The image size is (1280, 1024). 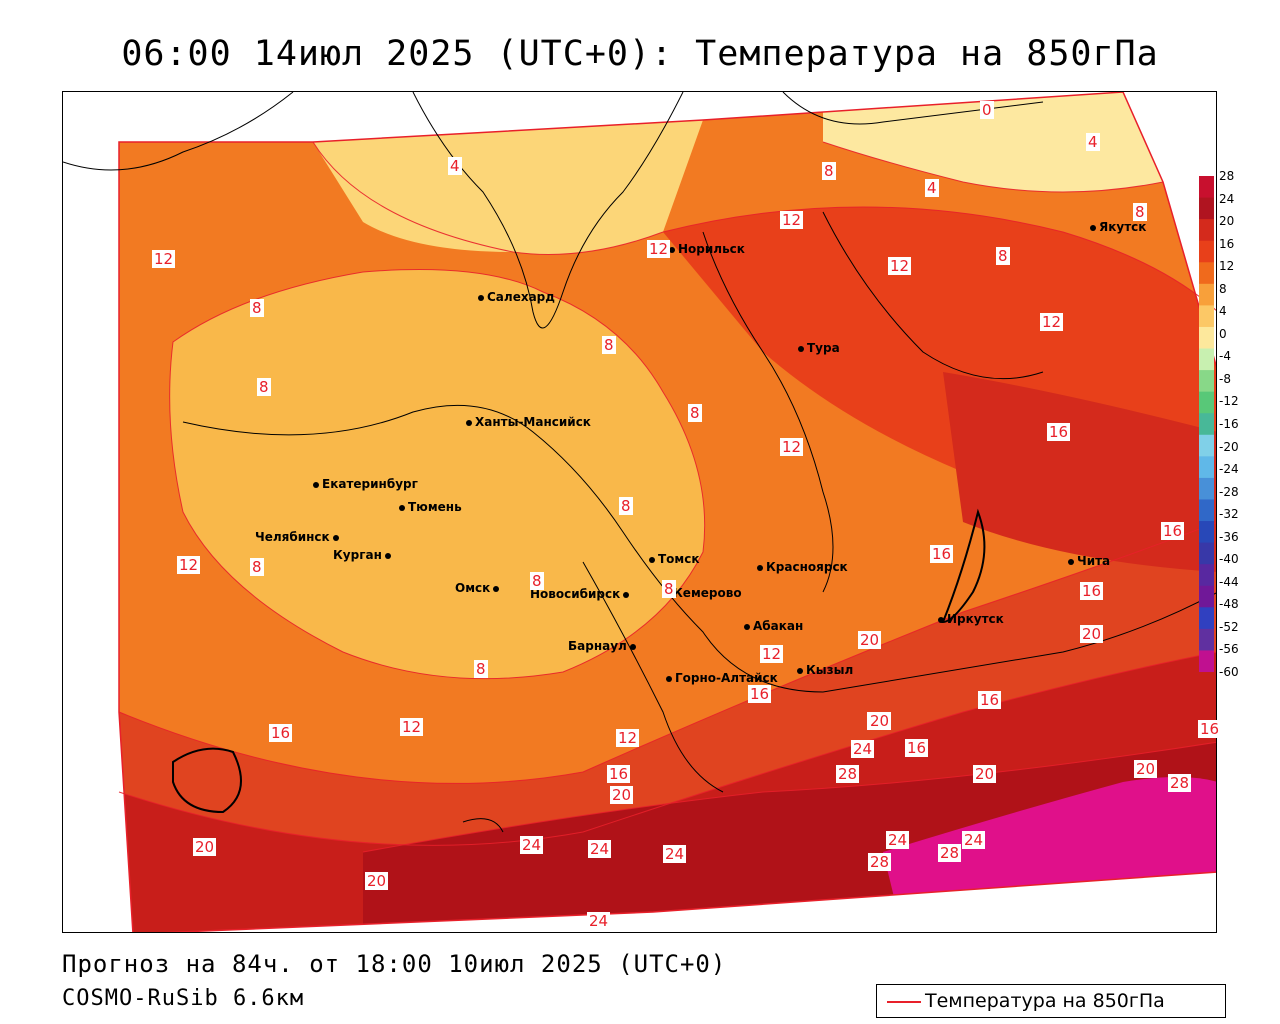 What do you see at coordinates (1229, 491) in the screenshot?
I see `colorbar-tick-label: -28` at bounding box center [1229, 491].